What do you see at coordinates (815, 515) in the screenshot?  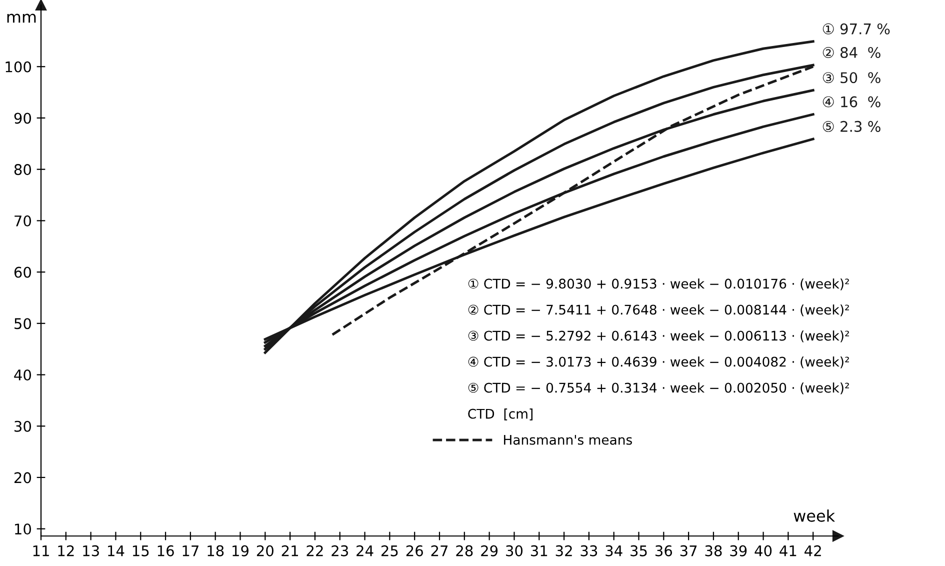 I see `x-axis-title: week` at bounding box center [815, 515].